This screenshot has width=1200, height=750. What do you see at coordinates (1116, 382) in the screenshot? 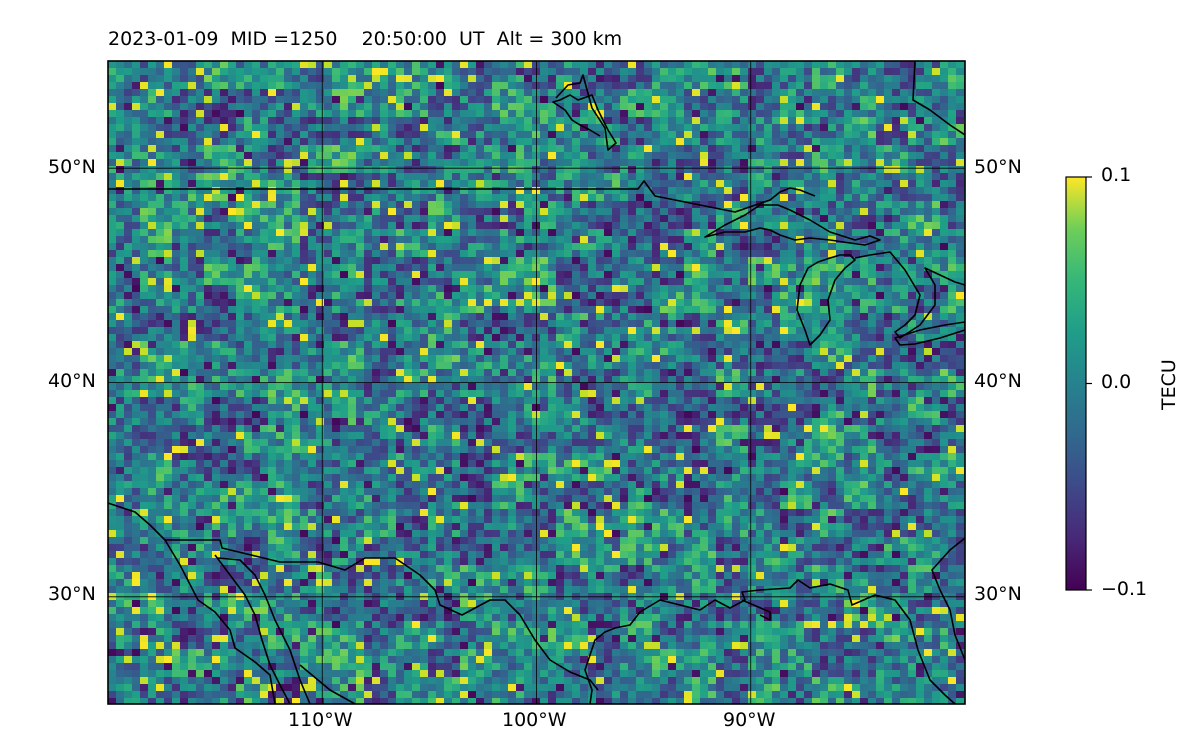
I see `colorbar-tick-zero: 0.0` at bounding box center [1116, 382].